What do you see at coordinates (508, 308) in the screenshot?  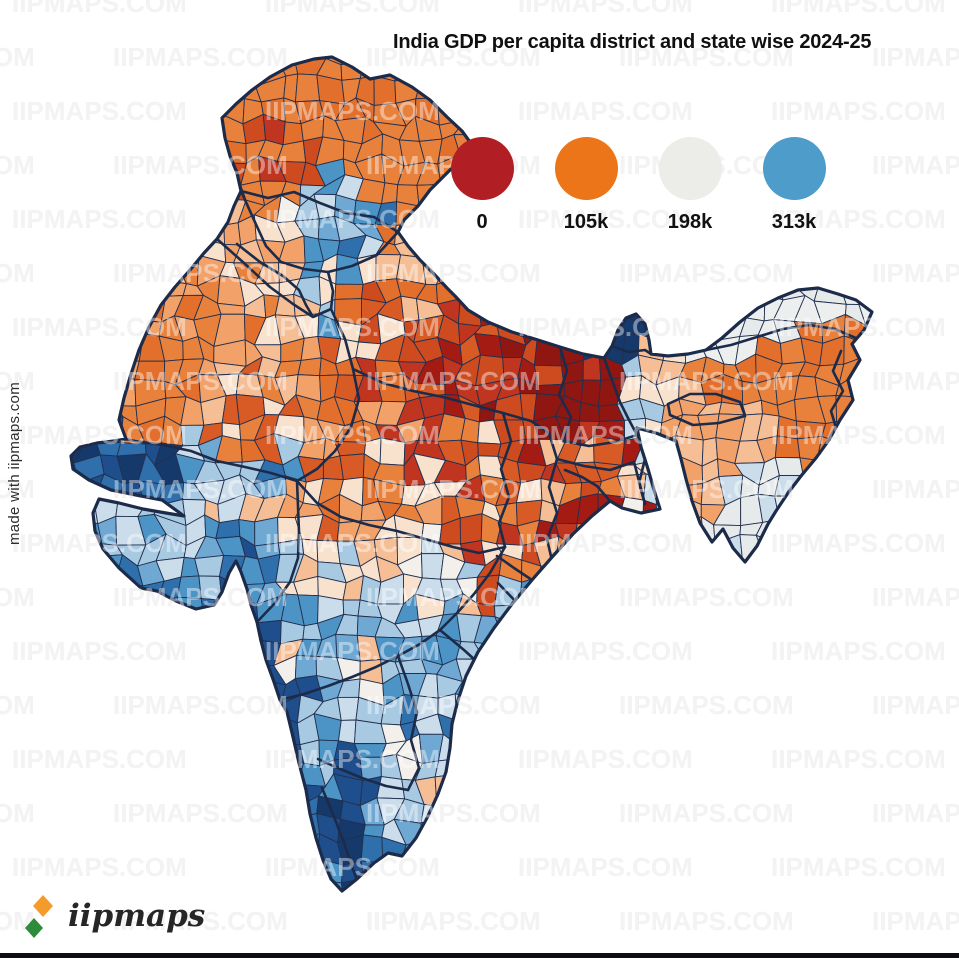 I see `district-cell-up-east` at bounding box center [508, 308].